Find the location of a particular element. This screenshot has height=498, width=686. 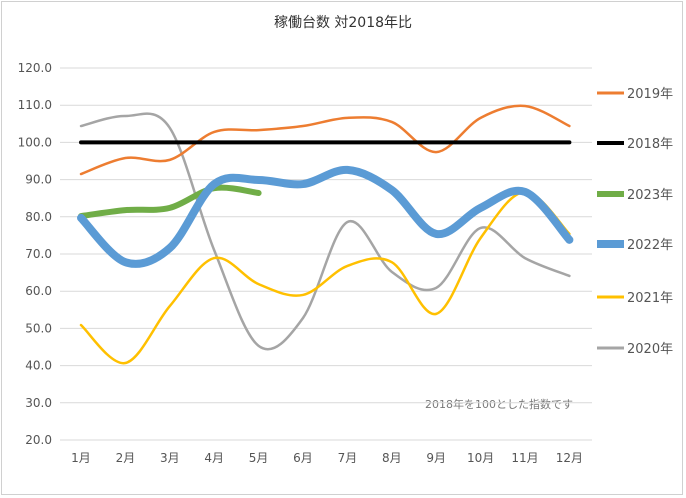

x-tick-label: 8月 is located at coordinates (392, 458).